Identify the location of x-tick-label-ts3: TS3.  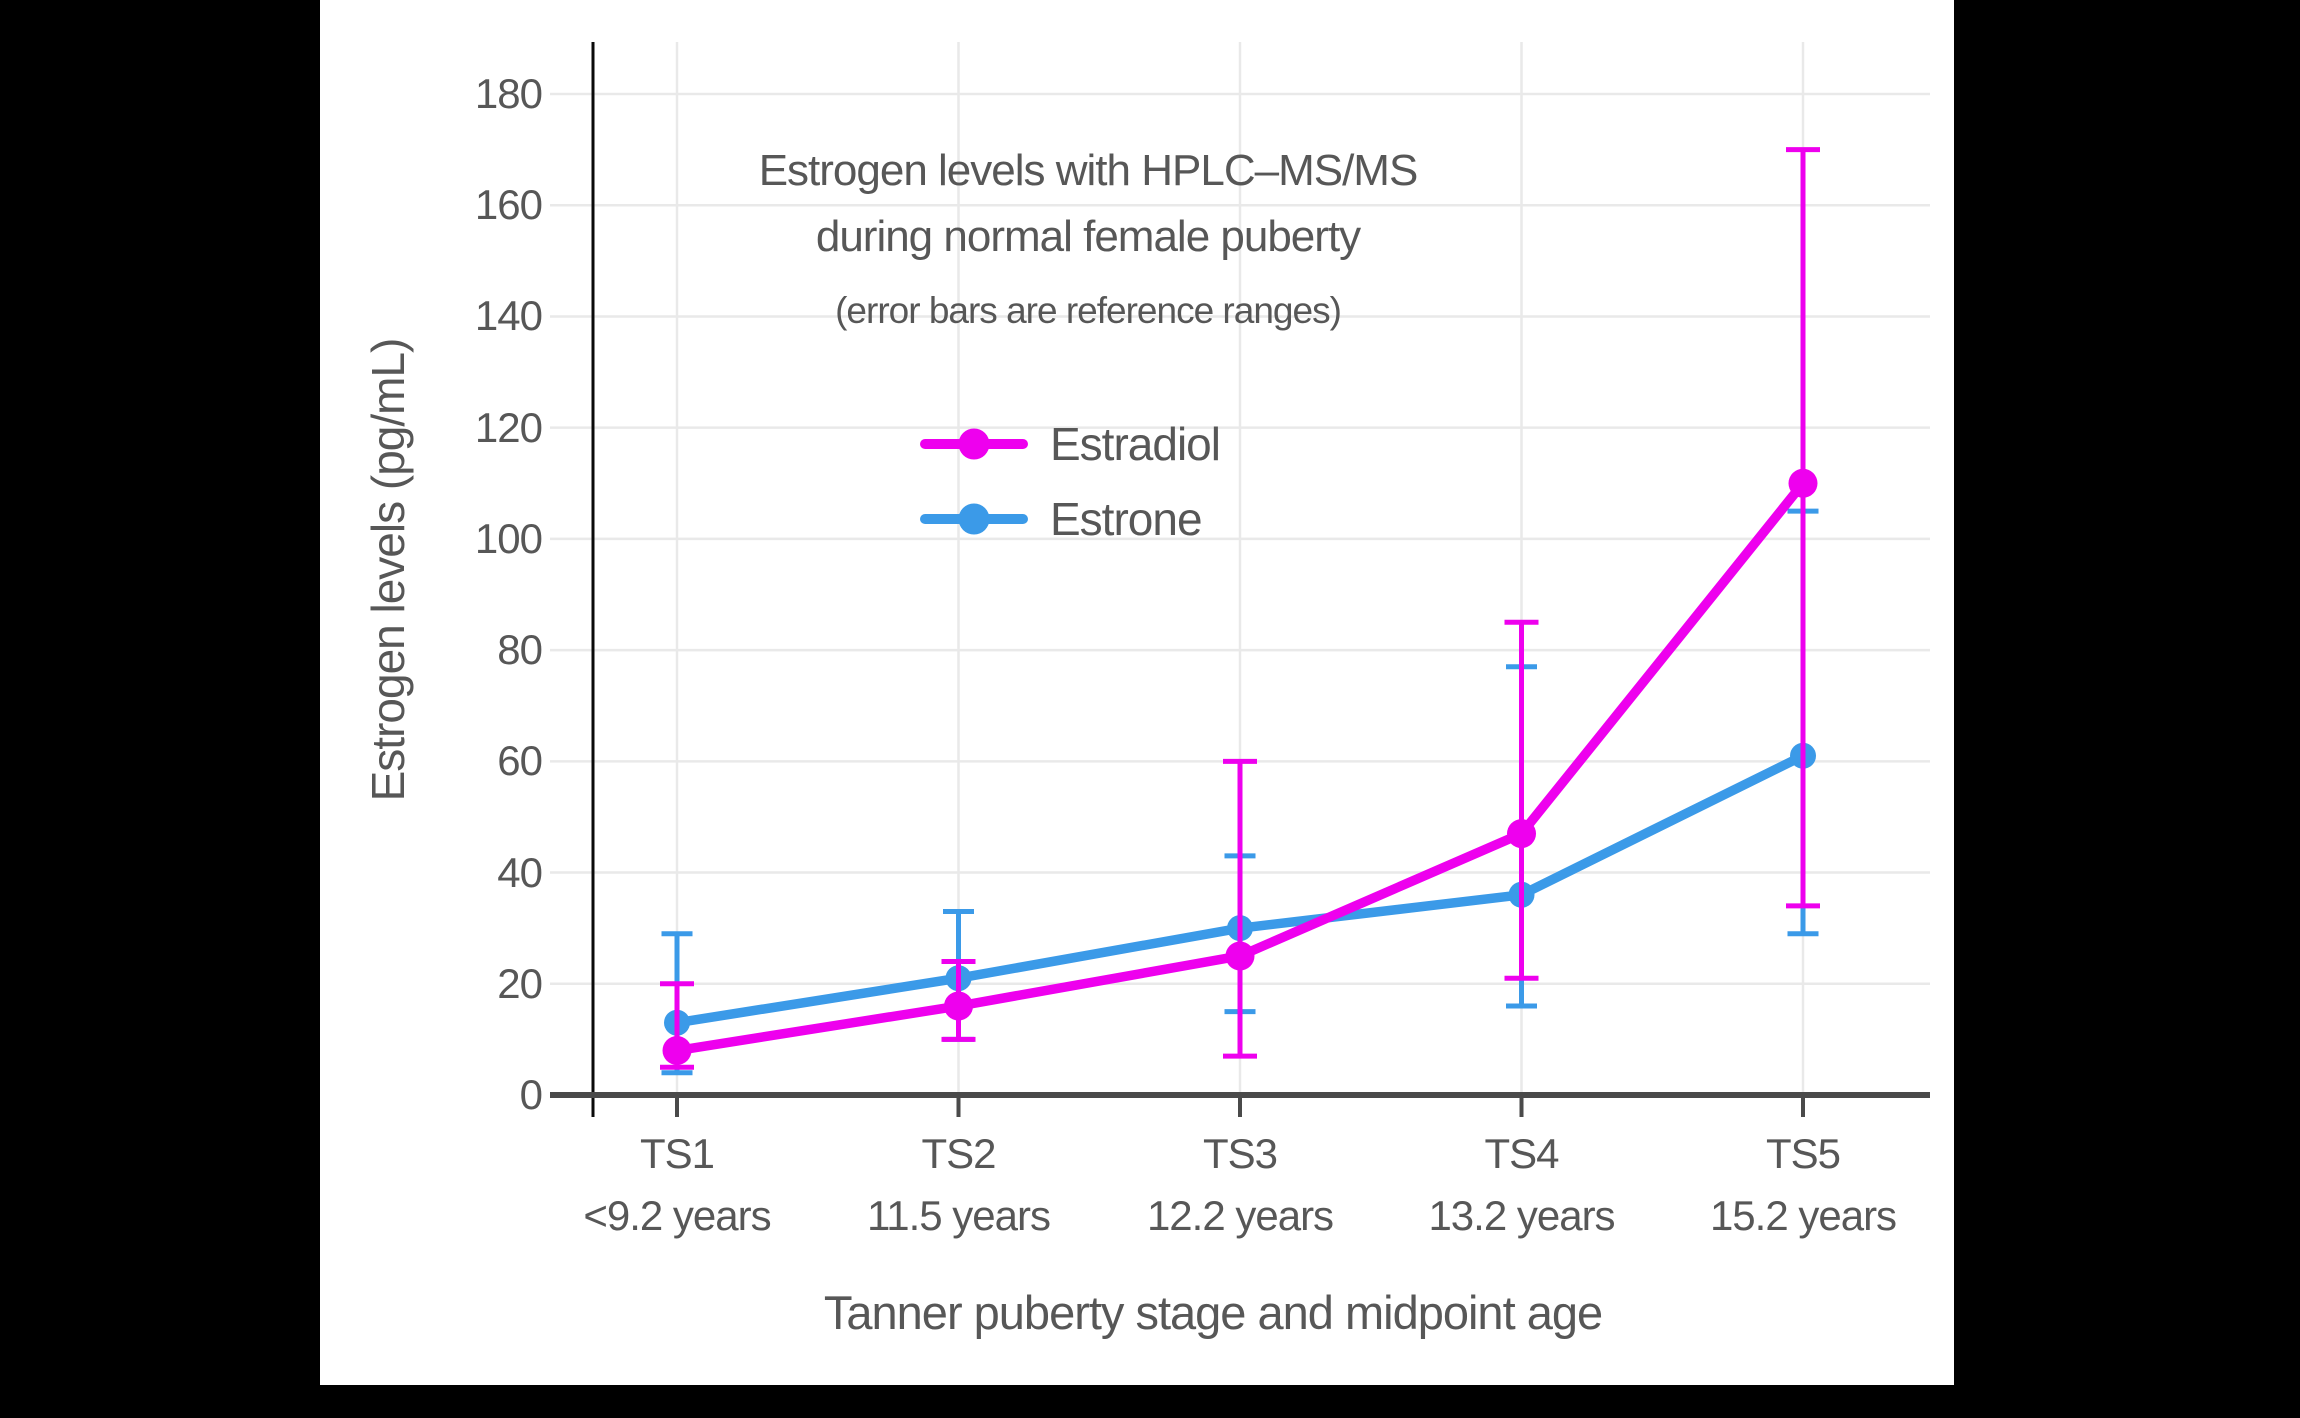
(1240, 1153).